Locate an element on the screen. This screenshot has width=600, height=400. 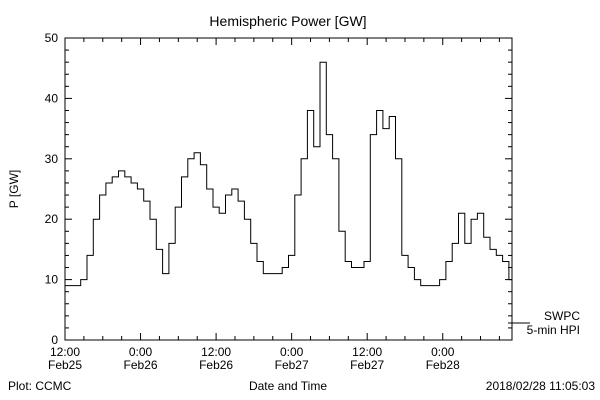
legend-series-name: SWPC is located at coordinates (562, 316).